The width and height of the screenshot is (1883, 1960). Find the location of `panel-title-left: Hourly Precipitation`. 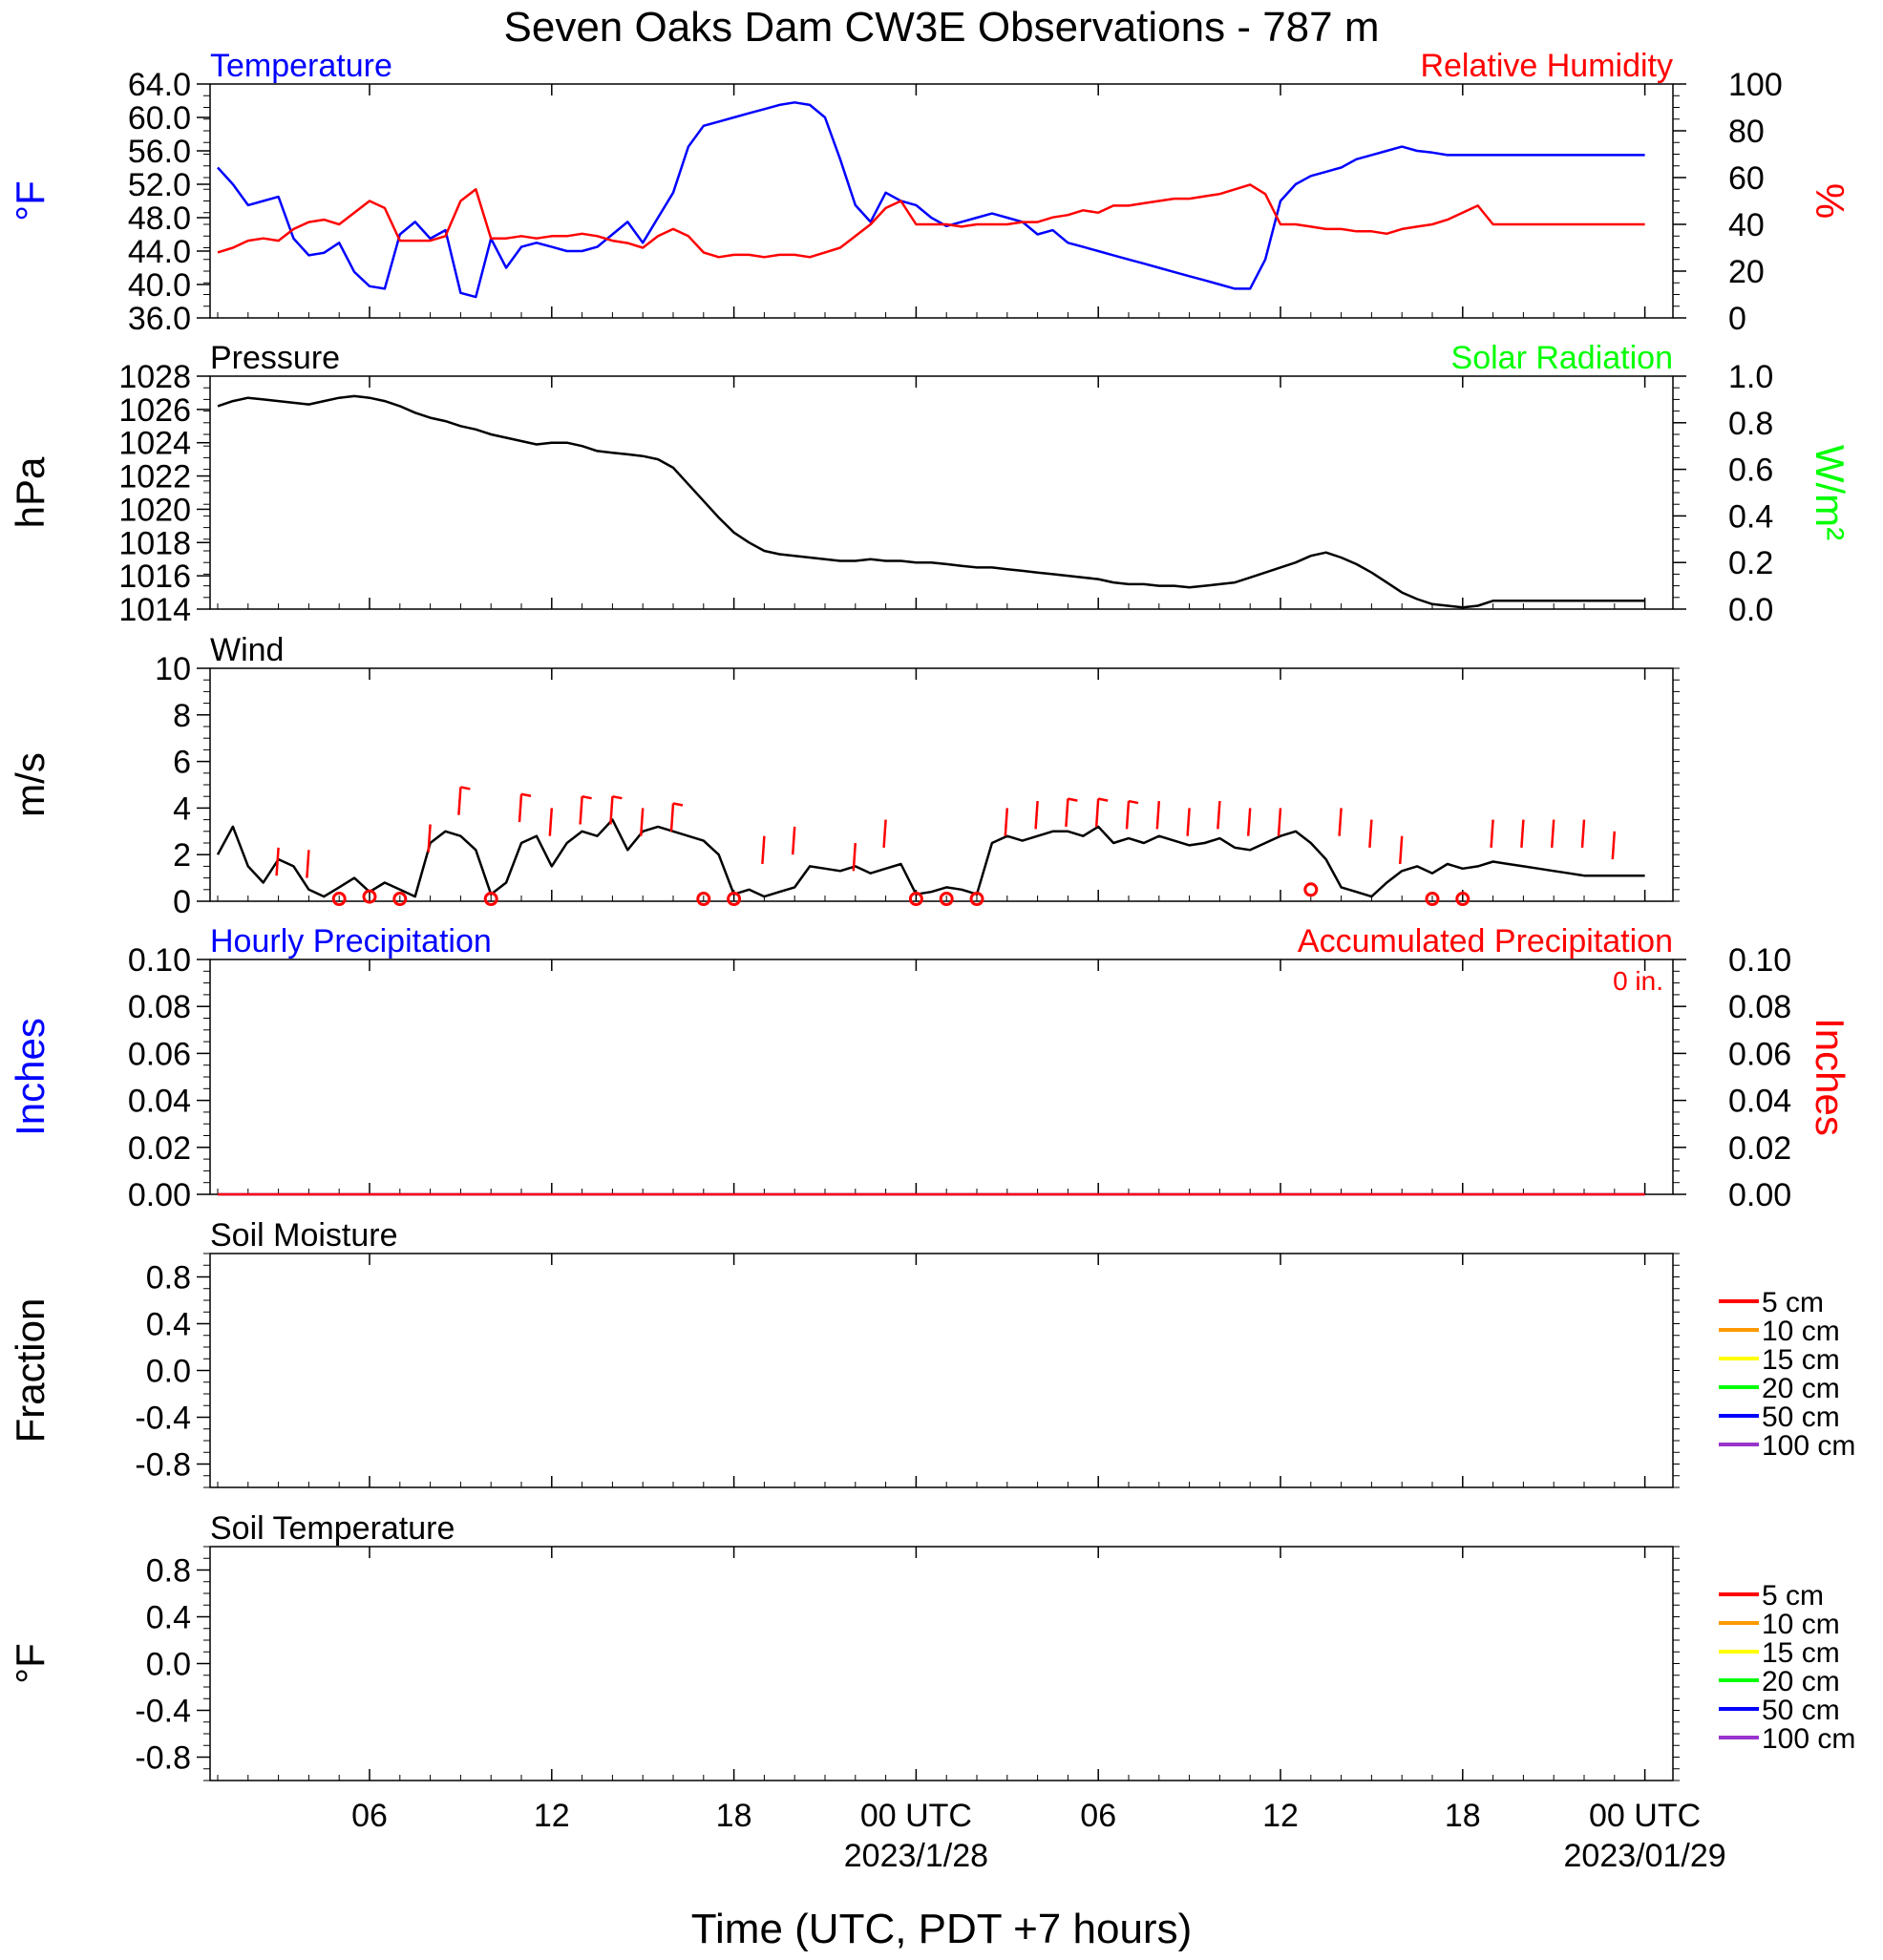

panel-title-left: Hourly Precipitation is located at coordinates (351, 941).